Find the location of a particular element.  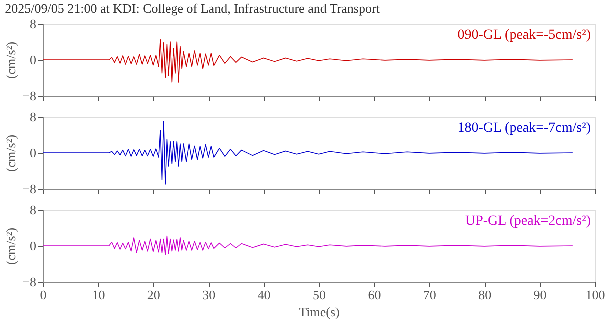

x-tick-label: 50 is located at coordinates (319, 295).